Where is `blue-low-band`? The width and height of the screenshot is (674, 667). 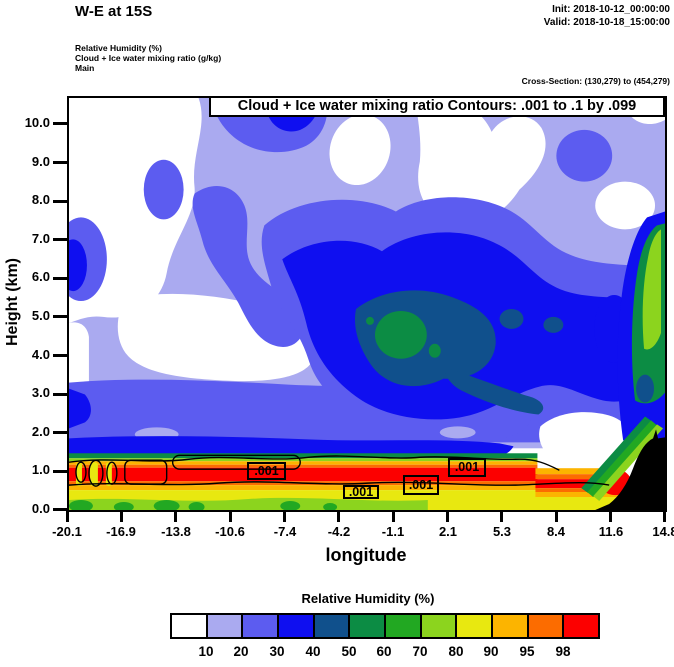
blue-low-band is located at coordinates (291, 447).